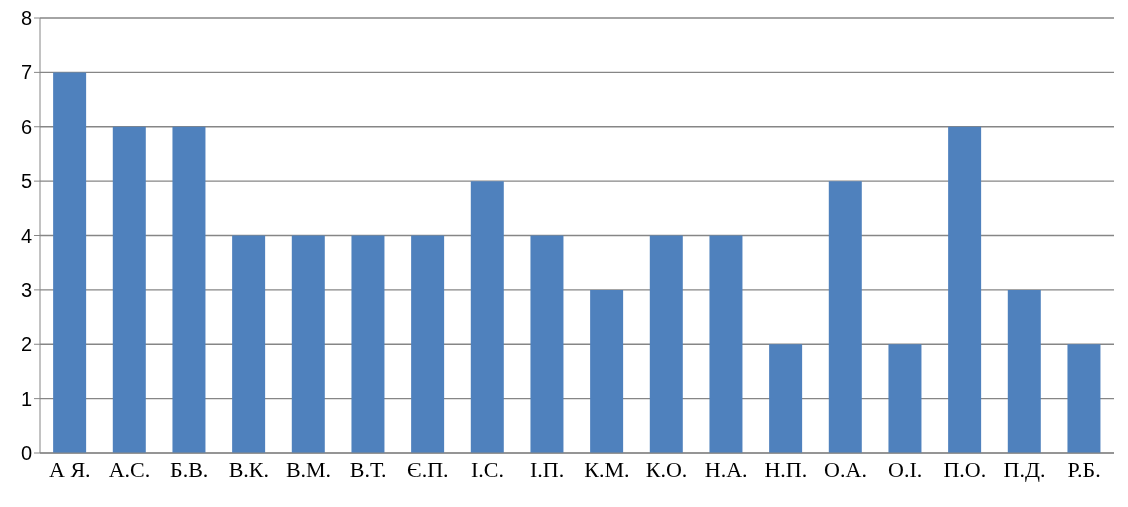 This screenshot has height=507, width=1128. I want to click on y-tick-label: 2, so click(26, 344).